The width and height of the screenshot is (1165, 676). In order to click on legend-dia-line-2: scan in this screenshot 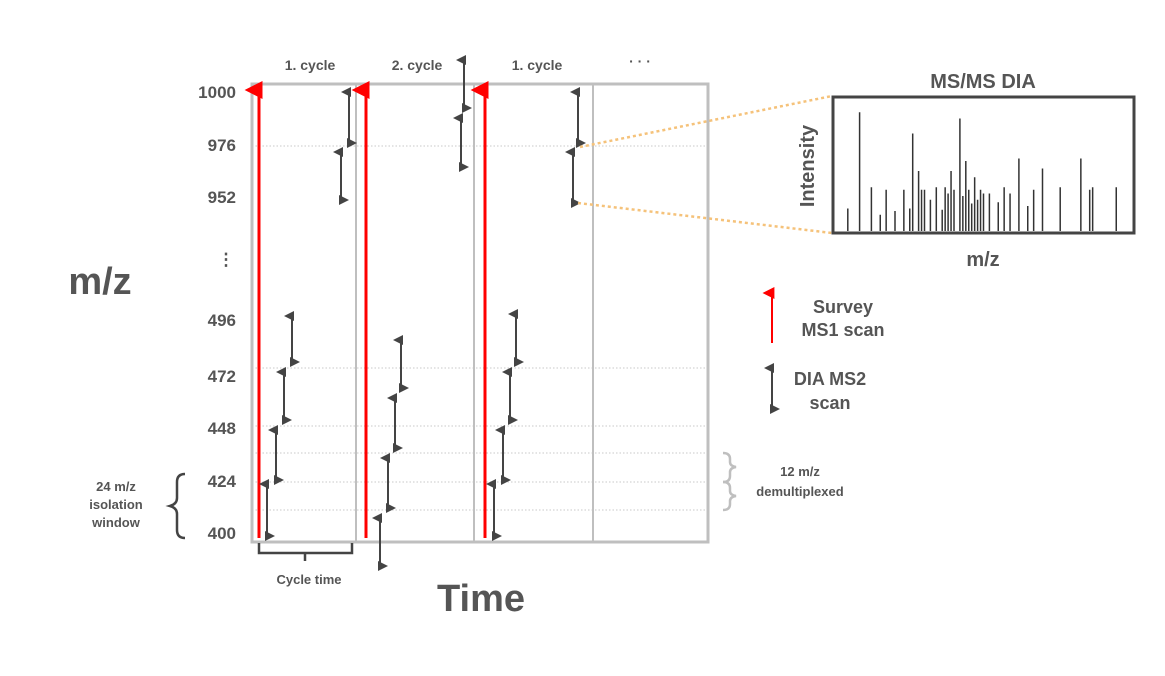, I will do `click(829, 403)`.